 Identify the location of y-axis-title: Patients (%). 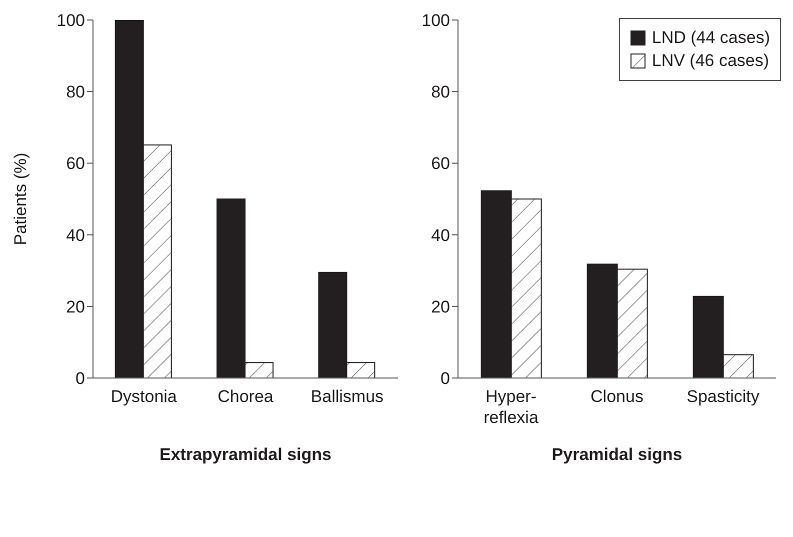
(20, 199).